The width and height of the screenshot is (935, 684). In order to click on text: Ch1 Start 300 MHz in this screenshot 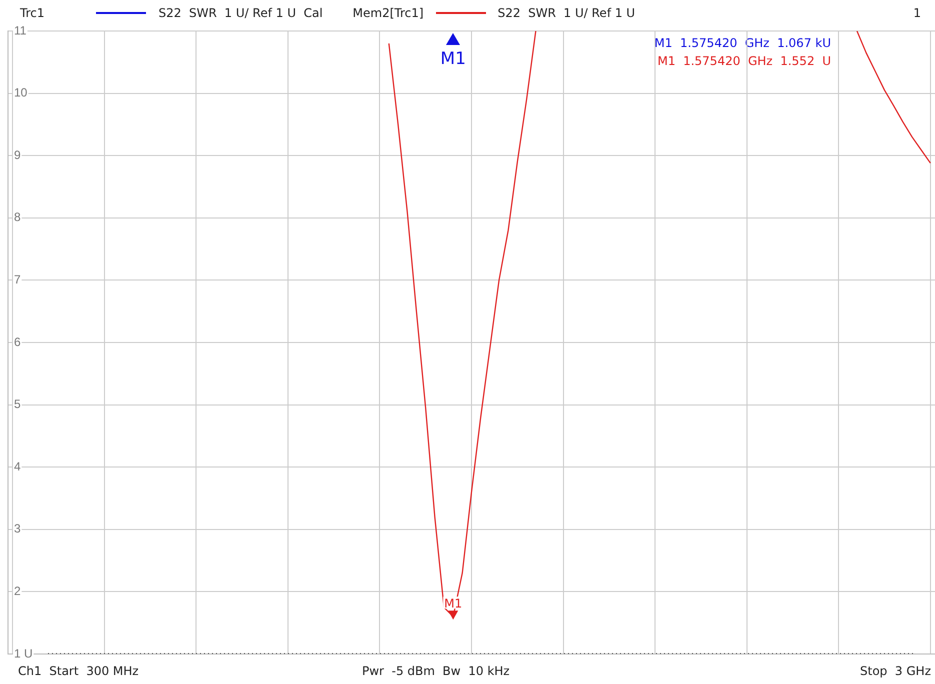, I will do `click(78, 671)`.